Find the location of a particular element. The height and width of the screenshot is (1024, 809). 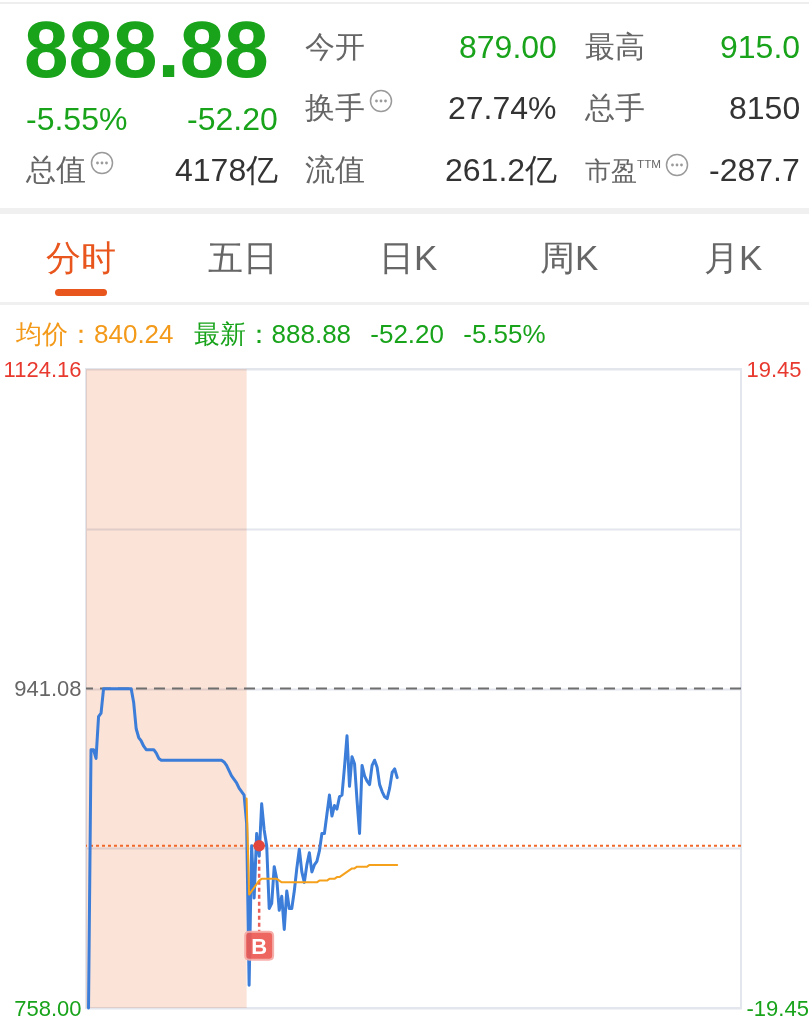

text: 261.2亿 is located at coordinates (501, 170).